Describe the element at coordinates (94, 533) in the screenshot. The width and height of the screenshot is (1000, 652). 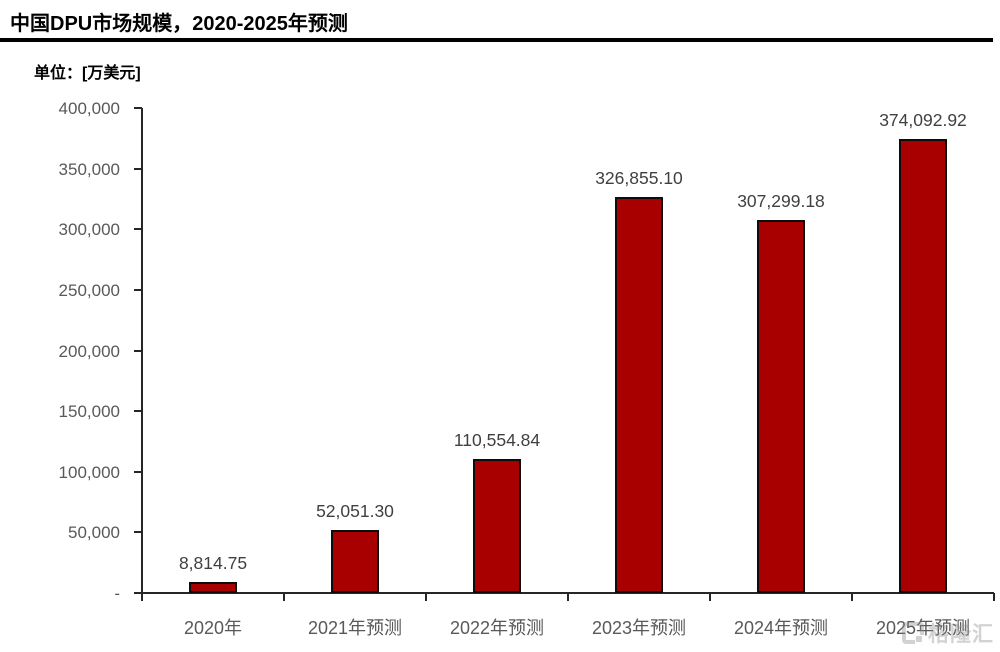
I see `y-axis-tick-label: 50,000` at that location.